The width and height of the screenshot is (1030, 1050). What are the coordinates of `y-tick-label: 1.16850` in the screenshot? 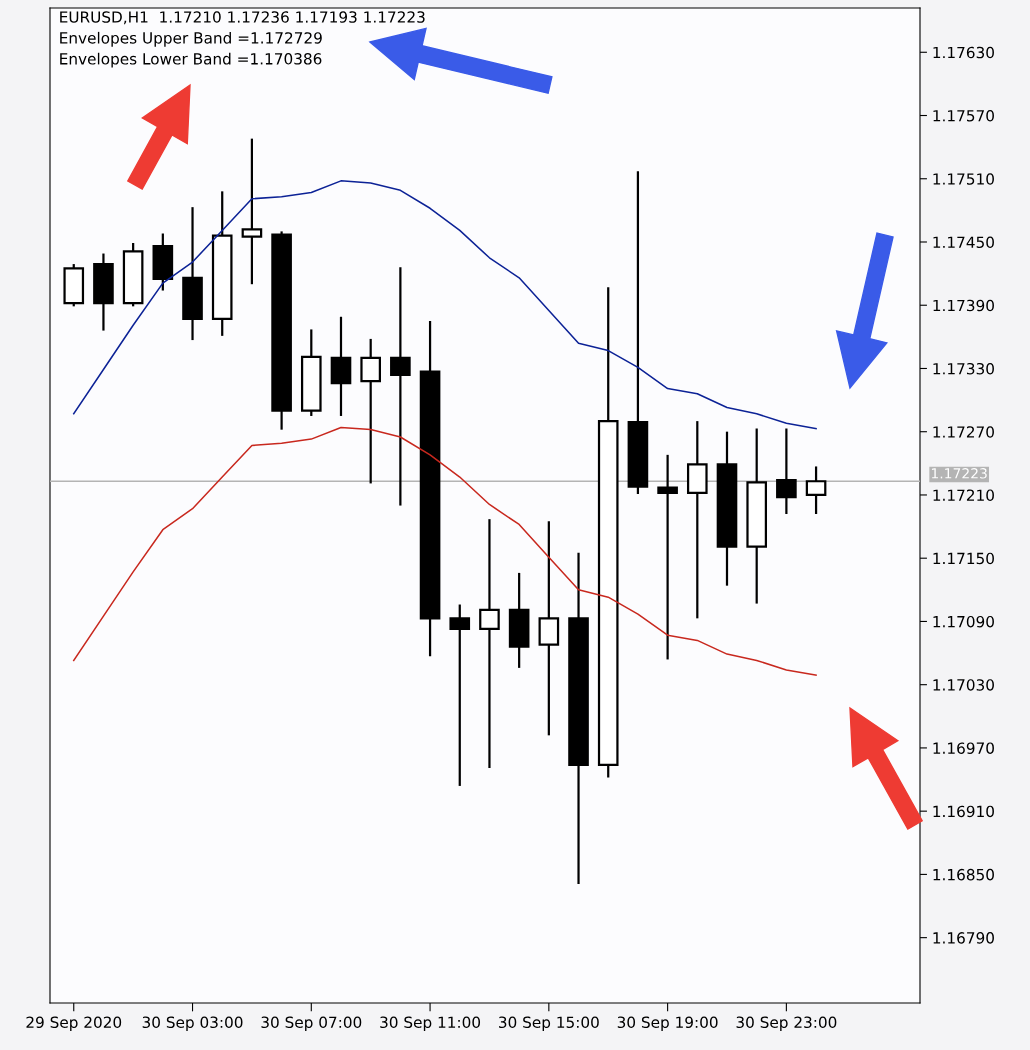 It's located at (963, 874).